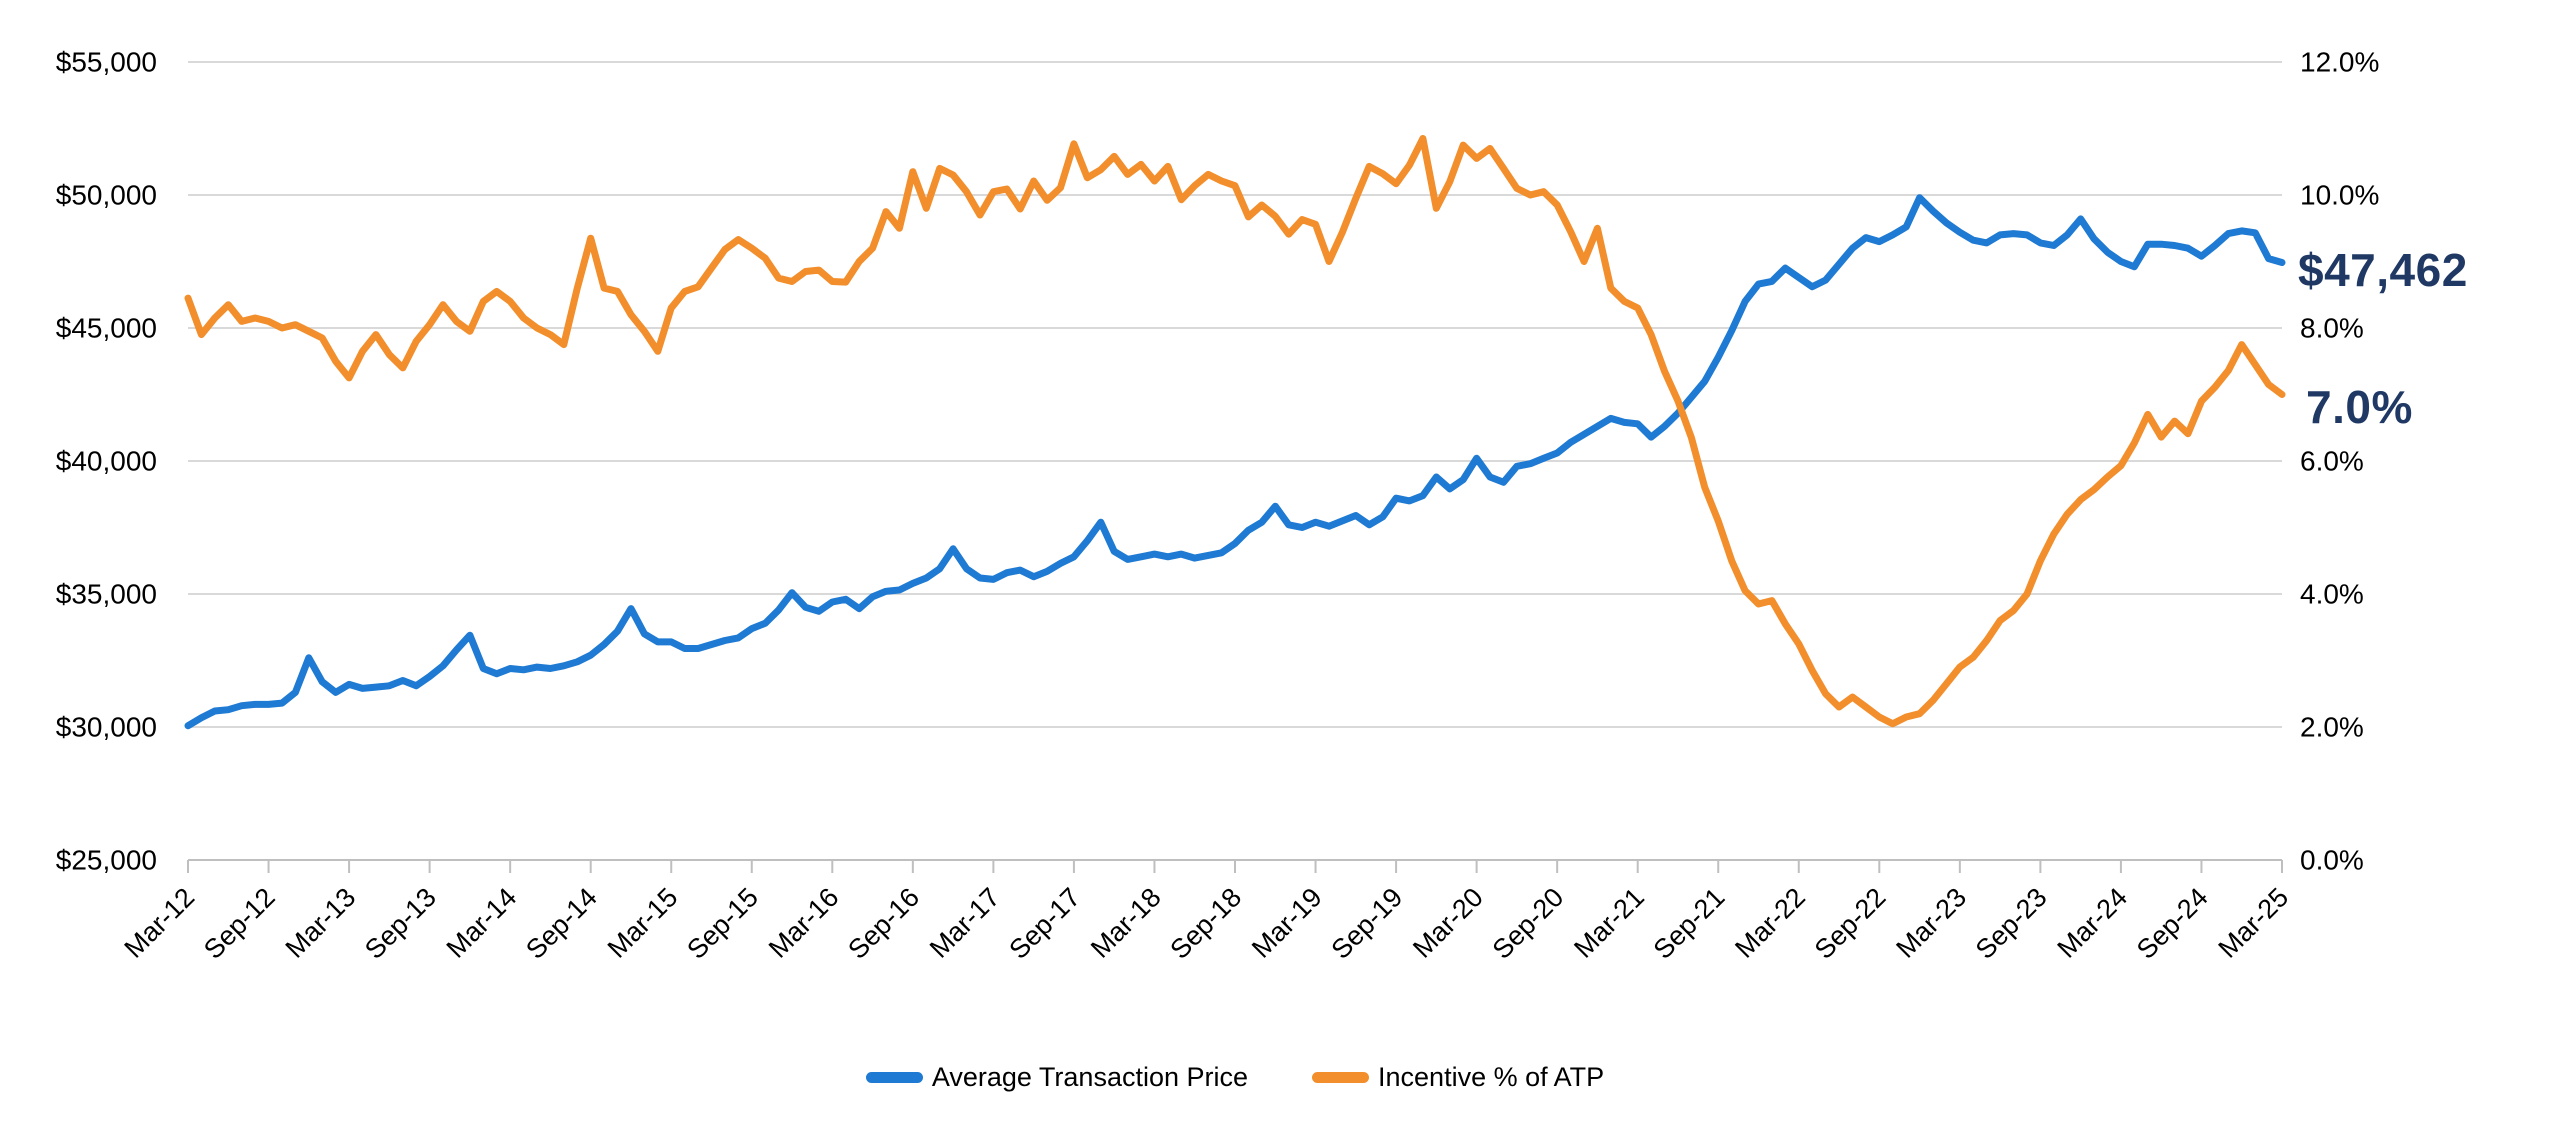 The image size is (2560, 1126). I want to click on y-axis-left-label: $45,000, so click(106, 328).